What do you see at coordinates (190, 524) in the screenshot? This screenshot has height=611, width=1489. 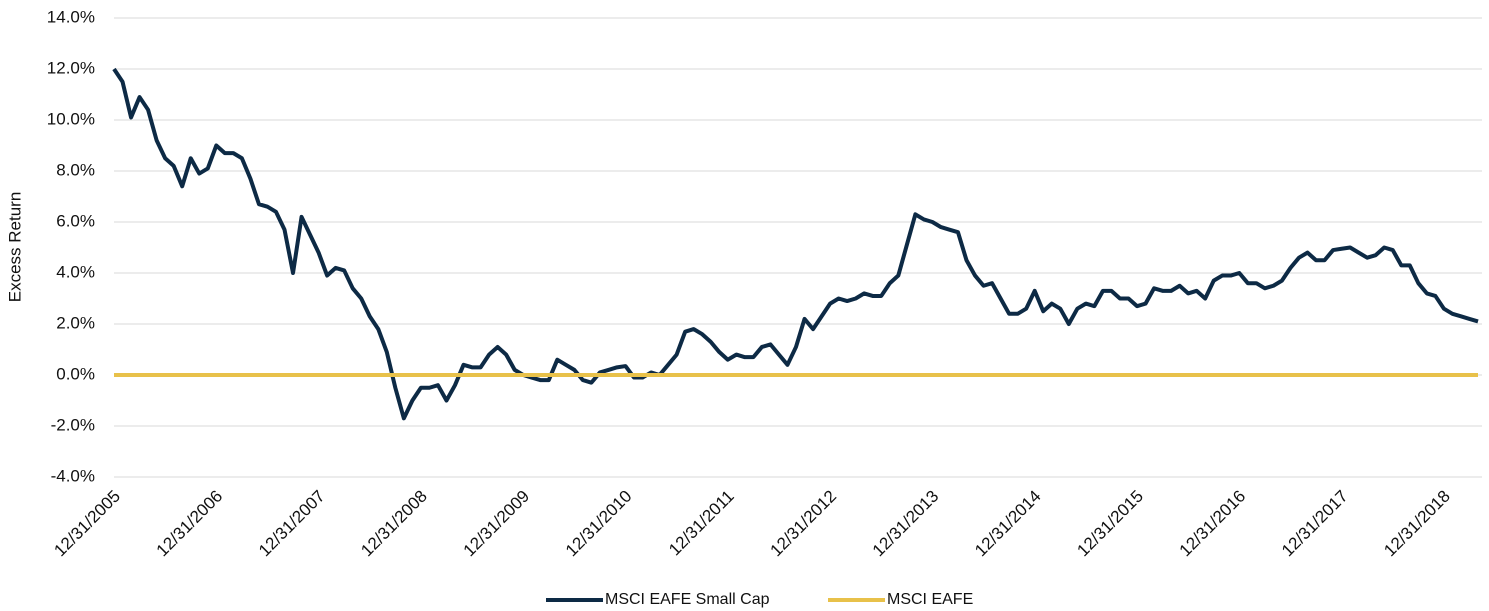 I see `x-tick-label: 12/31/2006` at bounding box center [190, 524].